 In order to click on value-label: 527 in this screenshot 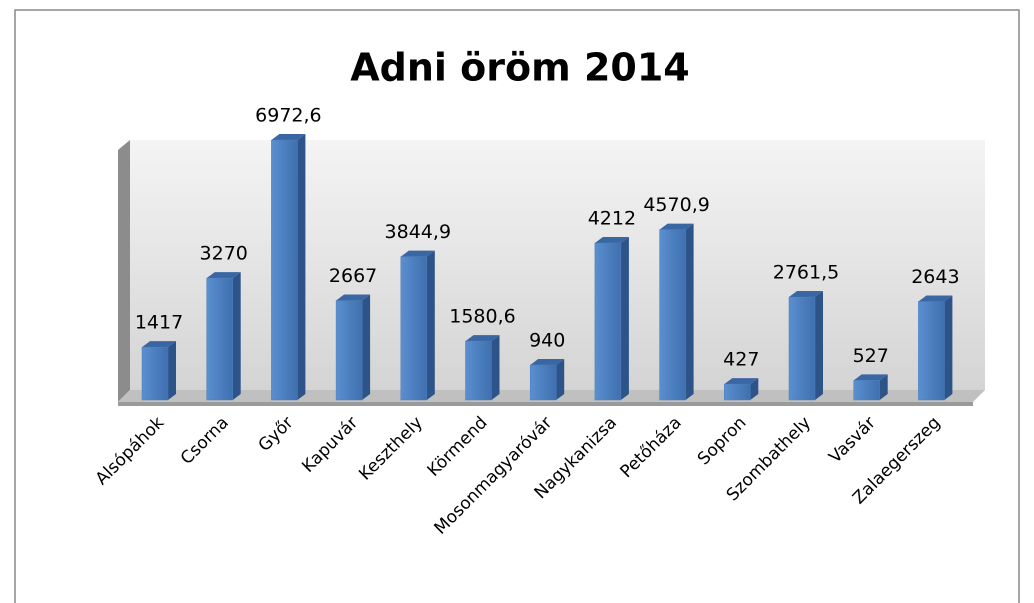, I will do `click(871, 356)`.